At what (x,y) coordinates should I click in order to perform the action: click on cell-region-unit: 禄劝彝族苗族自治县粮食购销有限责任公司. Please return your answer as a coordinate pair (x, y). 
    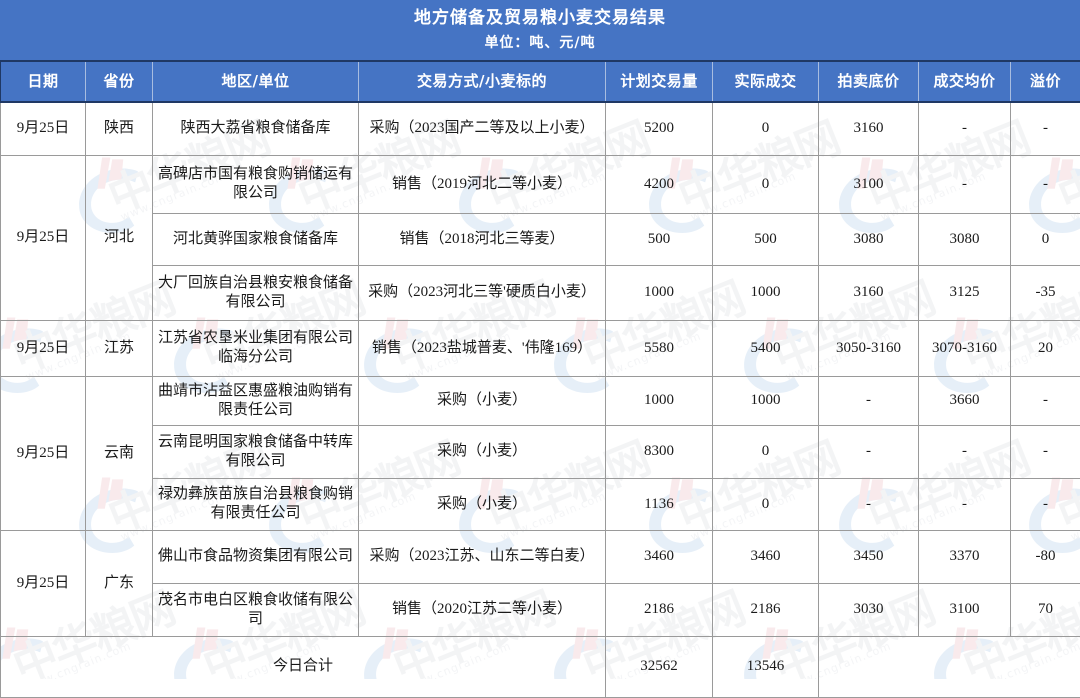
    Looking at the image, I should click on (256, 504).